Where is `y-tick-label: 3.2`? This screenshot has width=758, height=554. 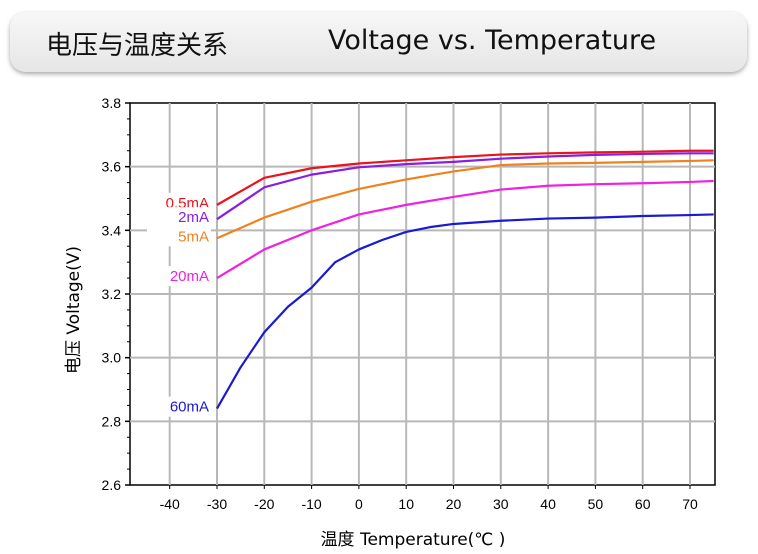
y-tick-label: 3.2 is located at coordinates (112, 294).